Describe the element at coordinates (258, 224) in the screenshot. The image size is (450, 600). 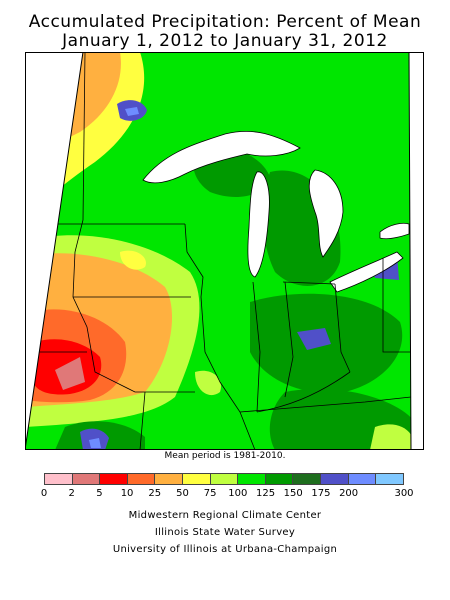
I see `lake-michigan` at that location.